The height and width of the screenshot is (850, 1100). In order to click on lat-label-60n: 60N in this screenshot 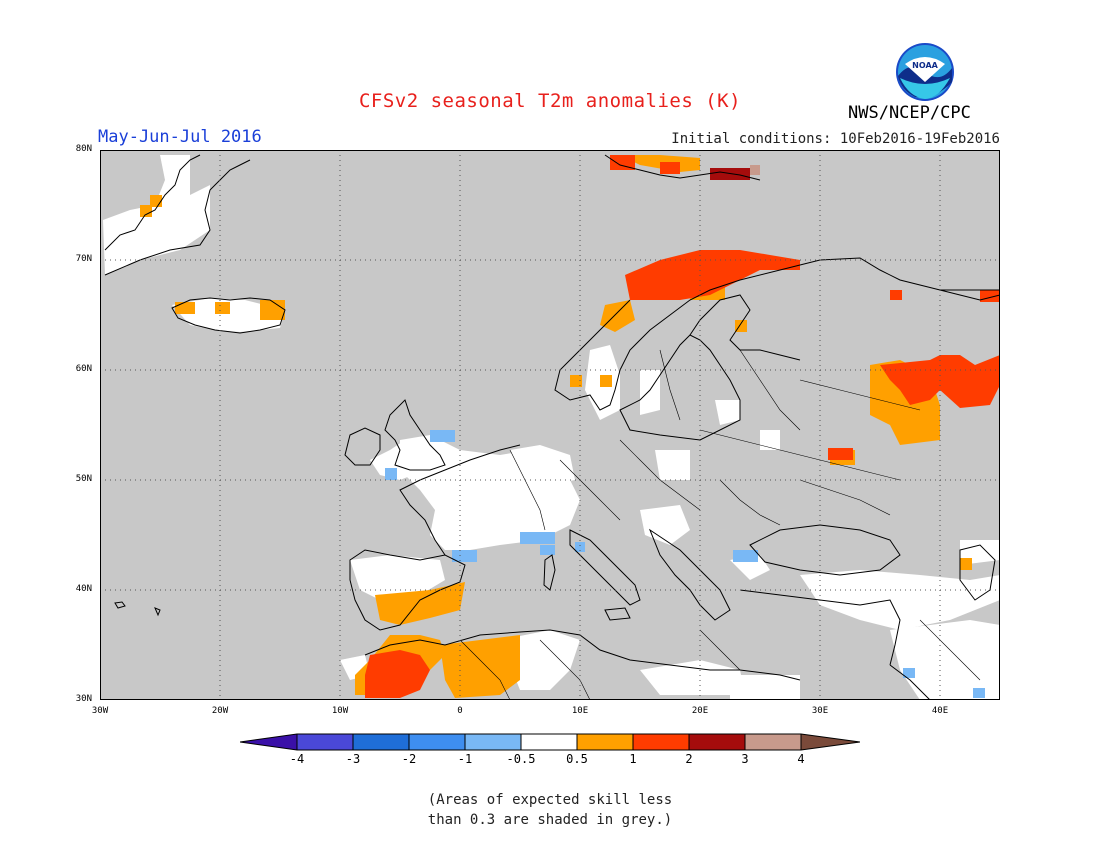, I will do `click(83, 369)`.